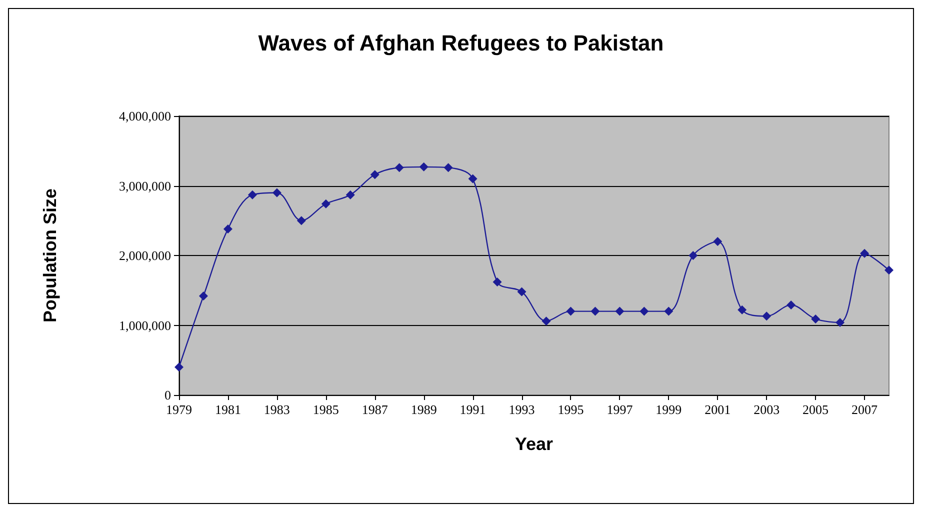  Describe the element at coordinates (865, 409) in the screenshot. I see `x-tick-label: 2007` at that location.